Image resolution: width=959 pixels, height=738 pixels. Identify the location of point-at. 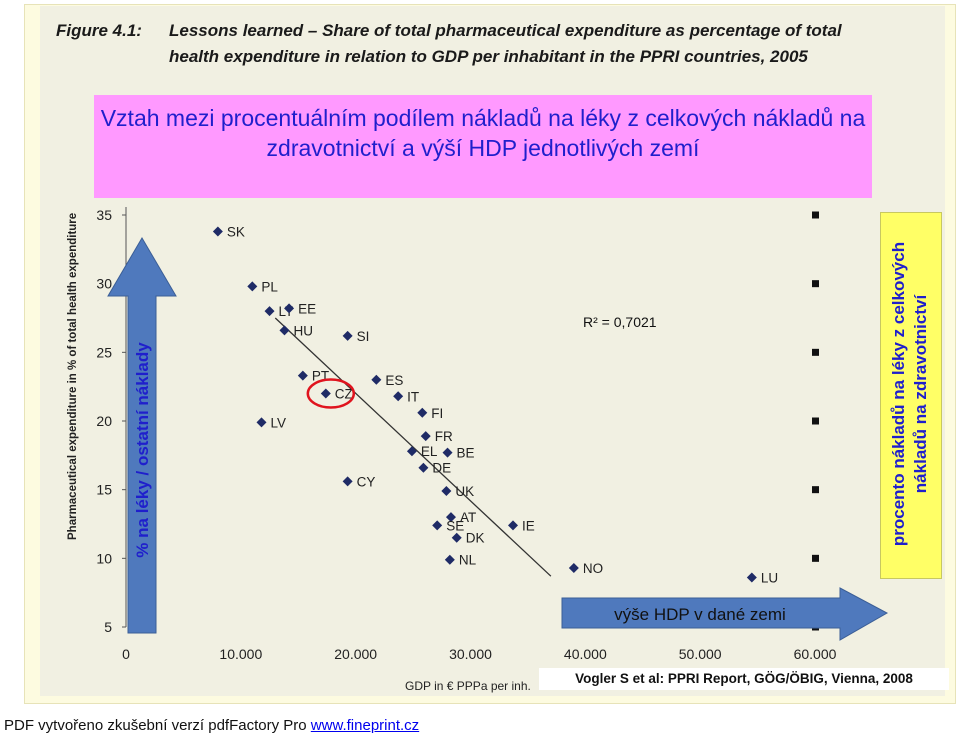
(450, 517).